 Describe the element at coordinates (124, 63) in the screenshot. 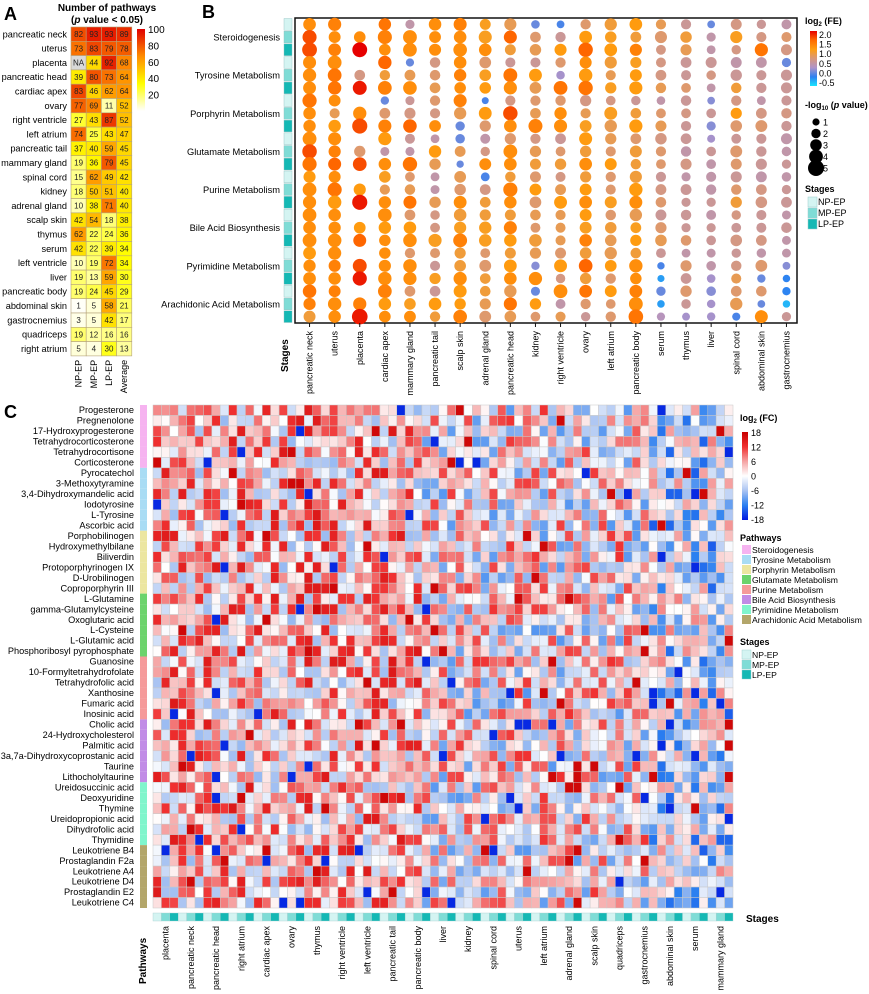

I see `cell-value-label: 68` at that location.